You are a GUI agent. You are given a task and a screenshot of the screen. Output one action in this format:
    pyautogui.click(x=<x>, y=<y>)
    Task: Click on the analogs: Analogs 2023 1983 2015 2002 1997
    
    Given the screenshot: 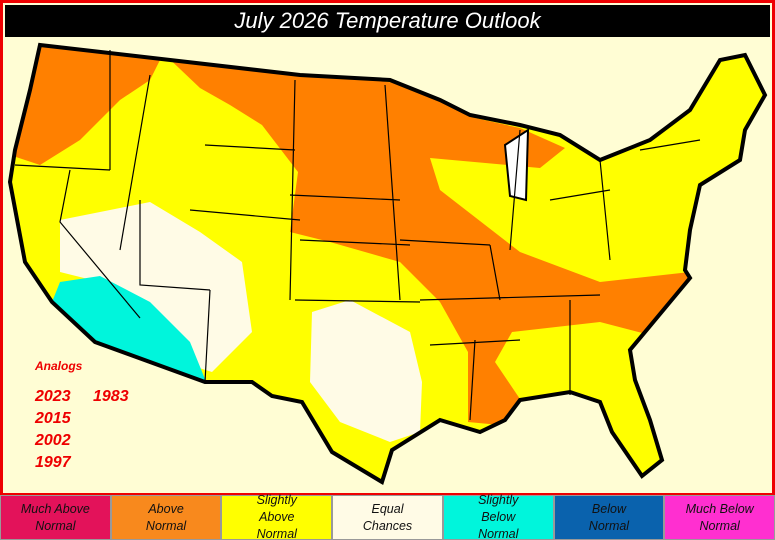 What is the action you would take?
    pyautogui.click(x=81, y=415)
    